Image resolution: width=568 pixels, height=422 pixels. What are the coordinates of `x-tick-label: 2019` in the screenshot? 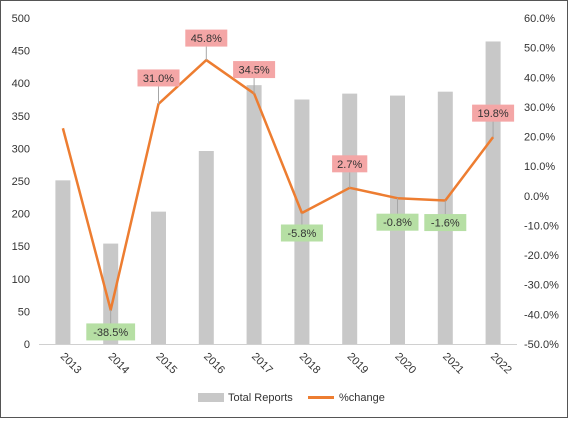 It's located at (358, 364).